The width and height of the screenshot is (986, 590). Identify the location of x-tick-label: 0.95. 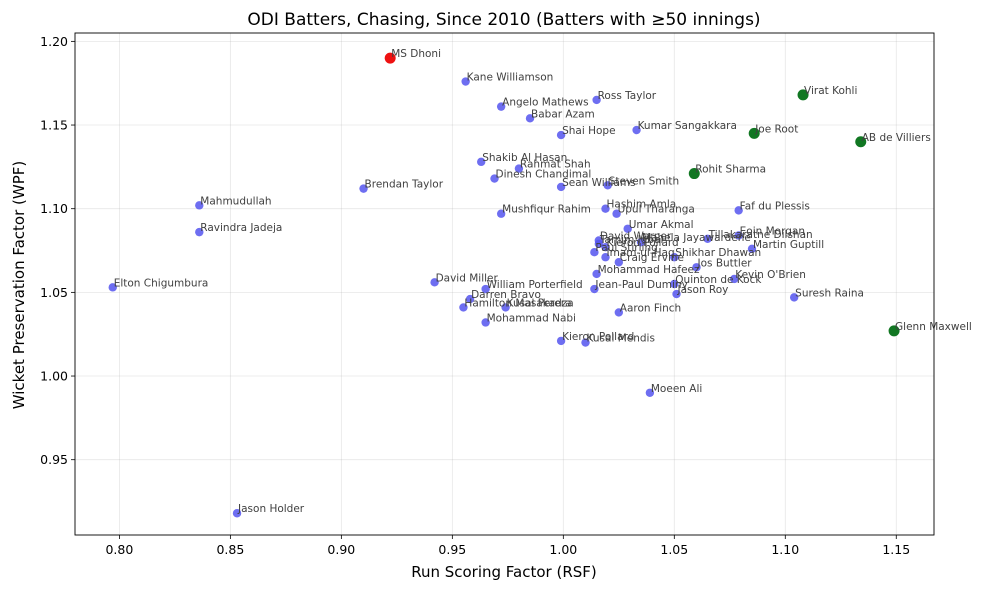
(452, 549).